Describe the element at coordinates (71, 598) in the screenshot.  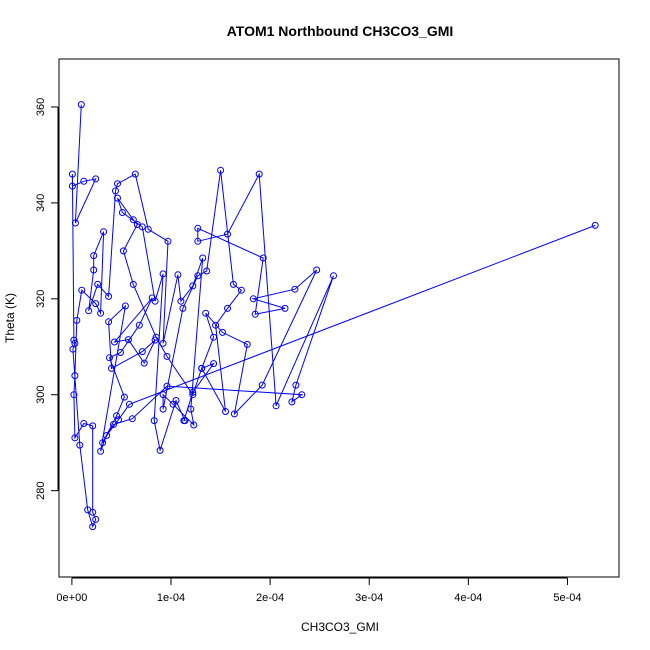
I see `x-tick-label: 0e+00` at that location.